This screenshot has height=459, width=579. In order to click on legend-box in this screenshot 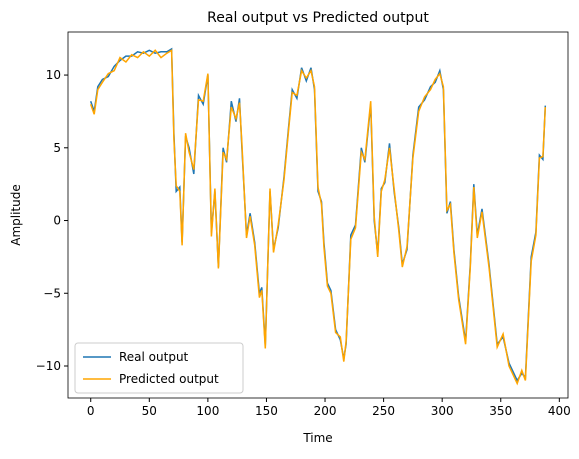, I will do `click(159, 368)`.